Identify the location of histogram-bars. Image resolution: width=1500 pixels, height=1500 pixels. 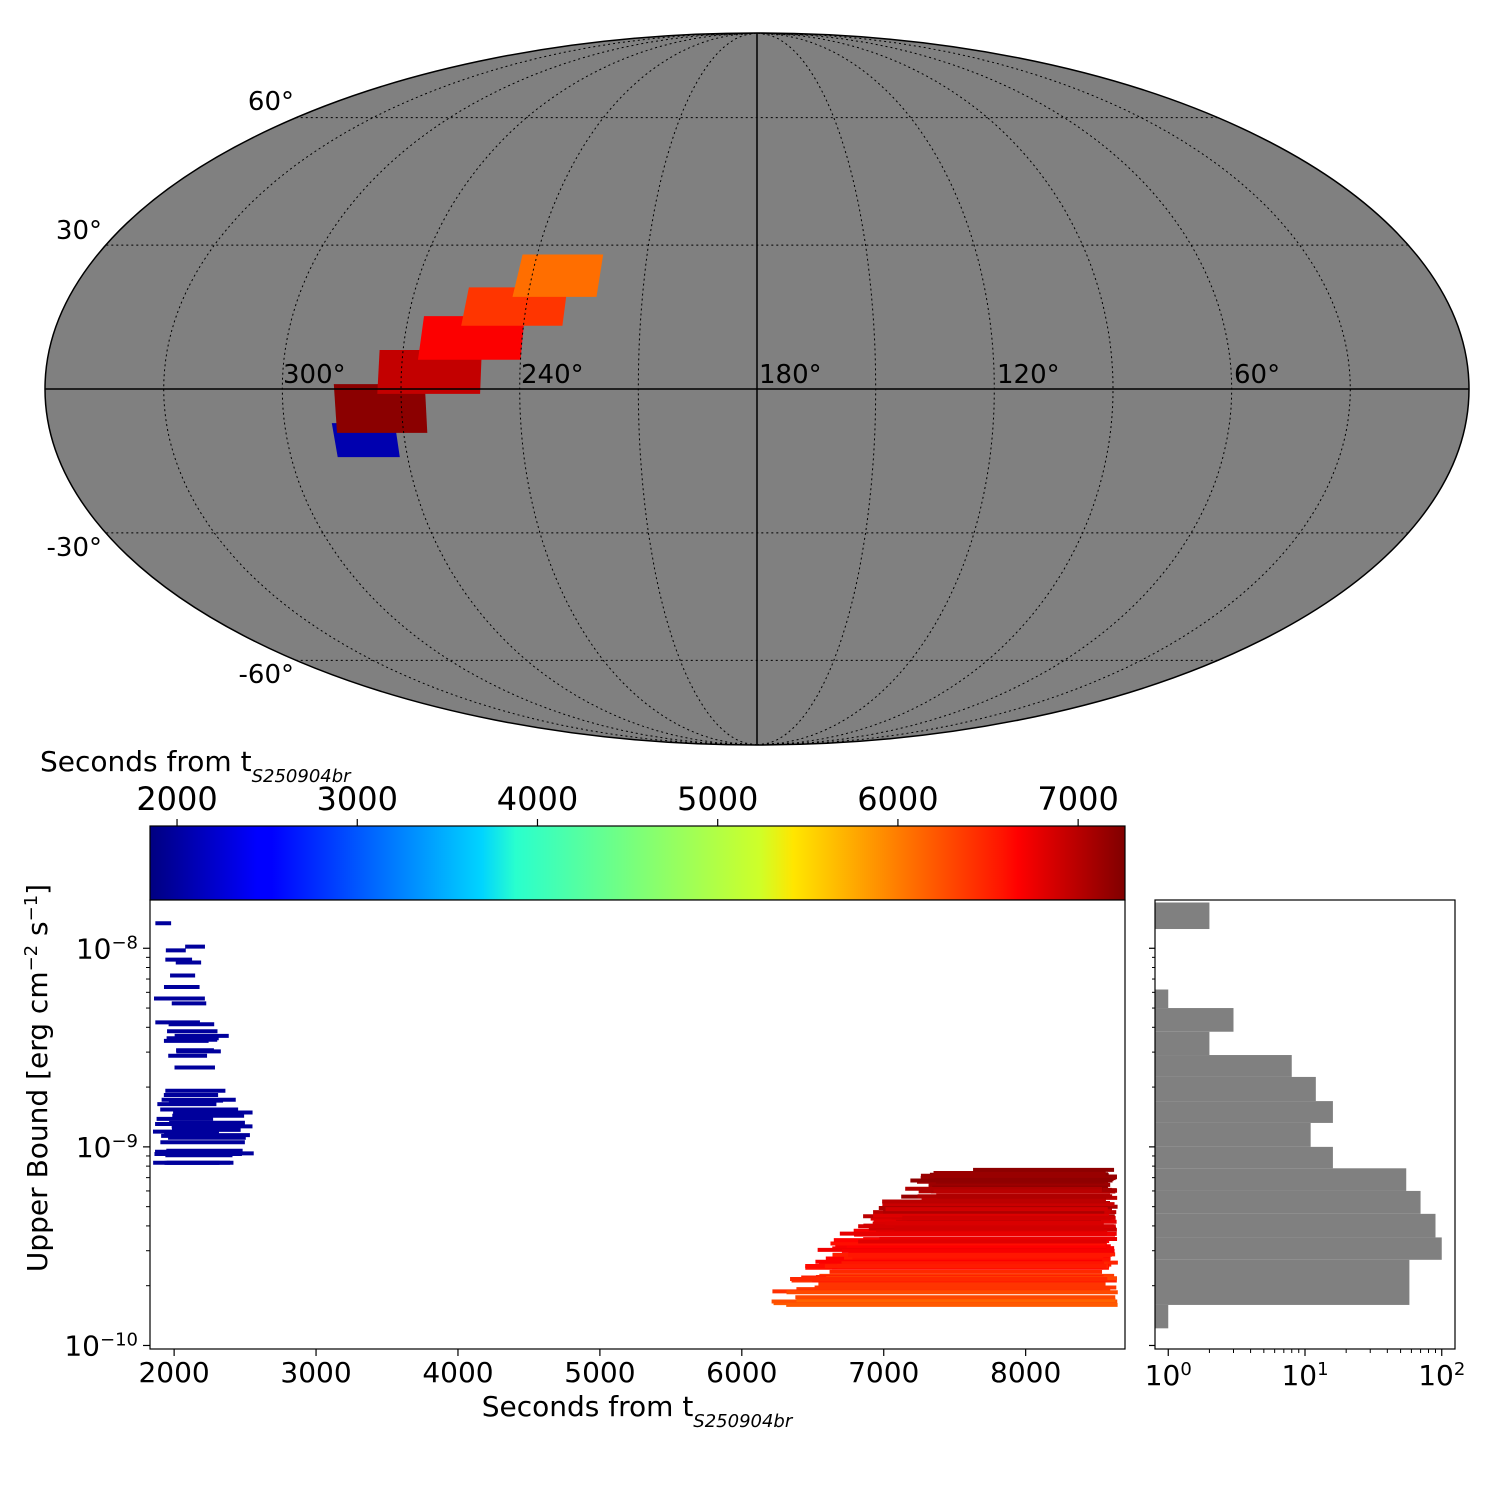
(1298, 1115).